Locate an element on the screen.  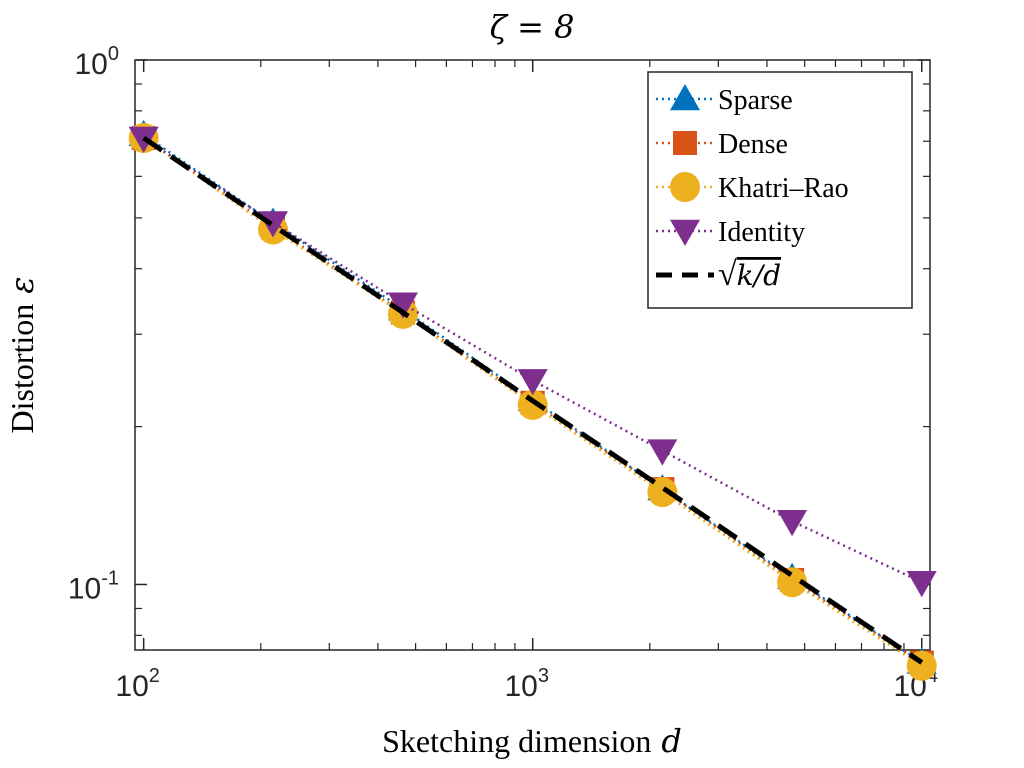
y-tick-label: 10⁰ is located at coordinates (97, 62).